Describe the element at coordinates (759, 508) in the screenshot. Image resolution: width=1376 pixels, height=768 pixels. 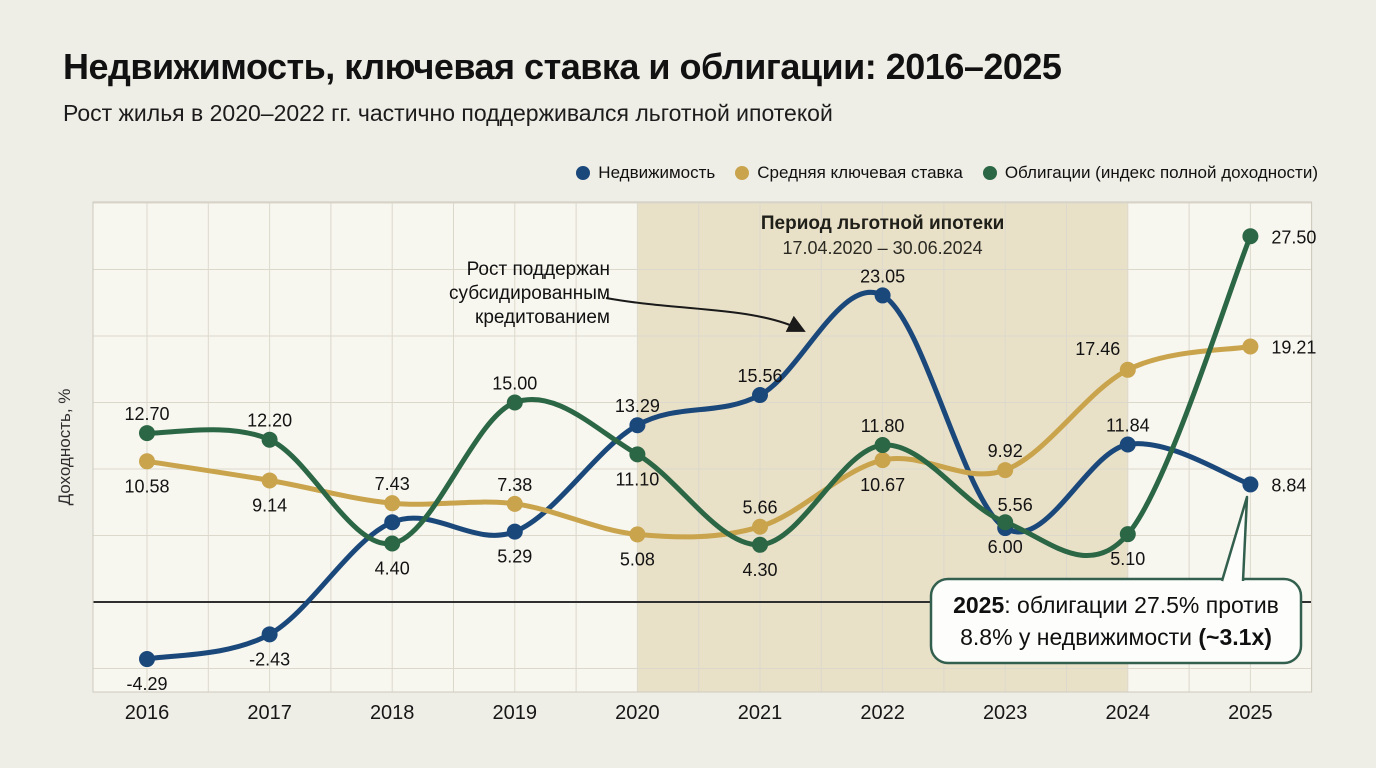
I see `data-label: 5.66` at that location.